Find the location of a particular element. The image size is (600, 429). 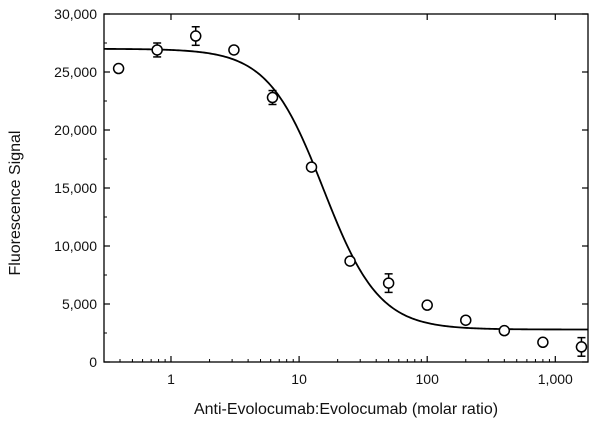

x-tick-label: 10 is located at coordinates (299, 379).